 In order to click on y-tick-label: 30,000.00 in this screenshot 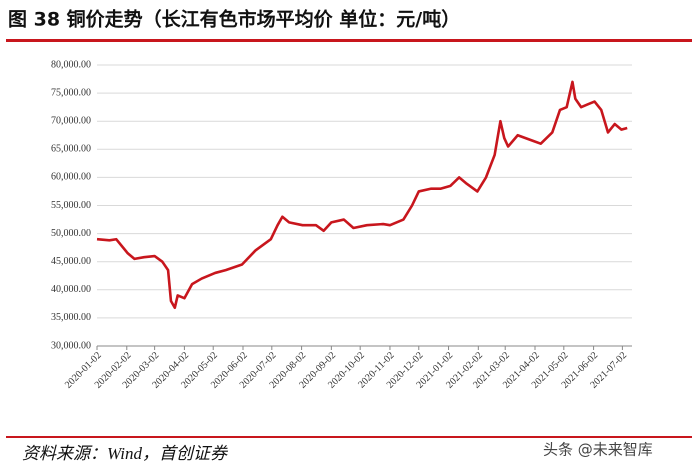, I will do `click(71, 345)`.